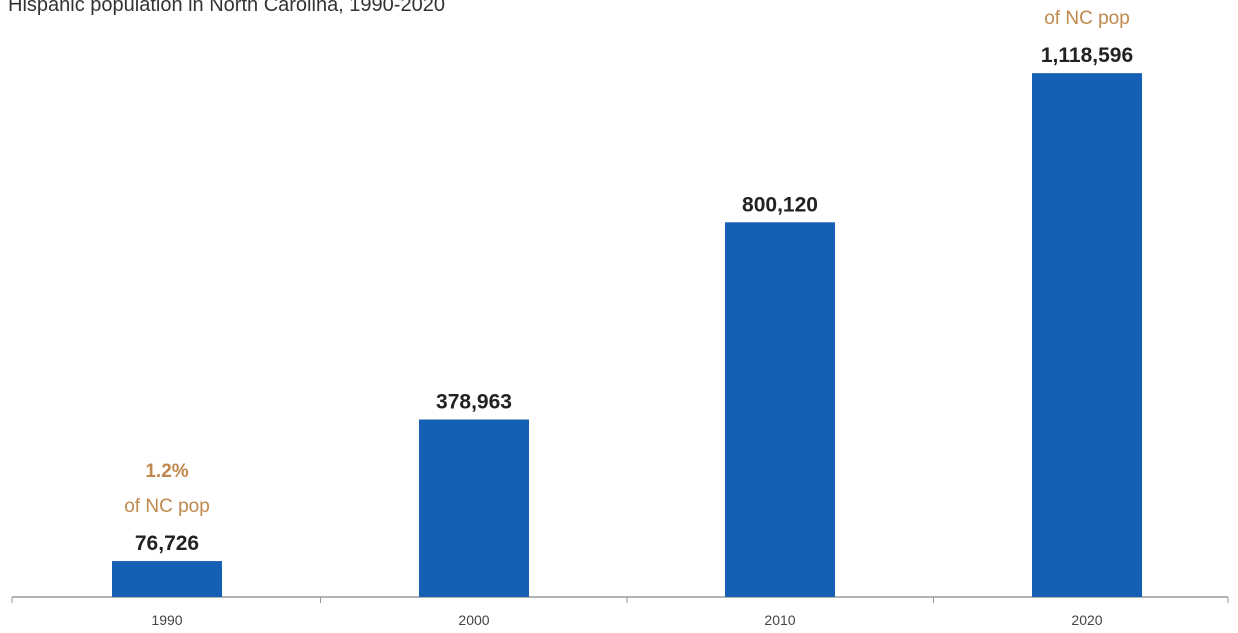  I want to click on x-tick-label-2000: 2000, so click(473, 620).